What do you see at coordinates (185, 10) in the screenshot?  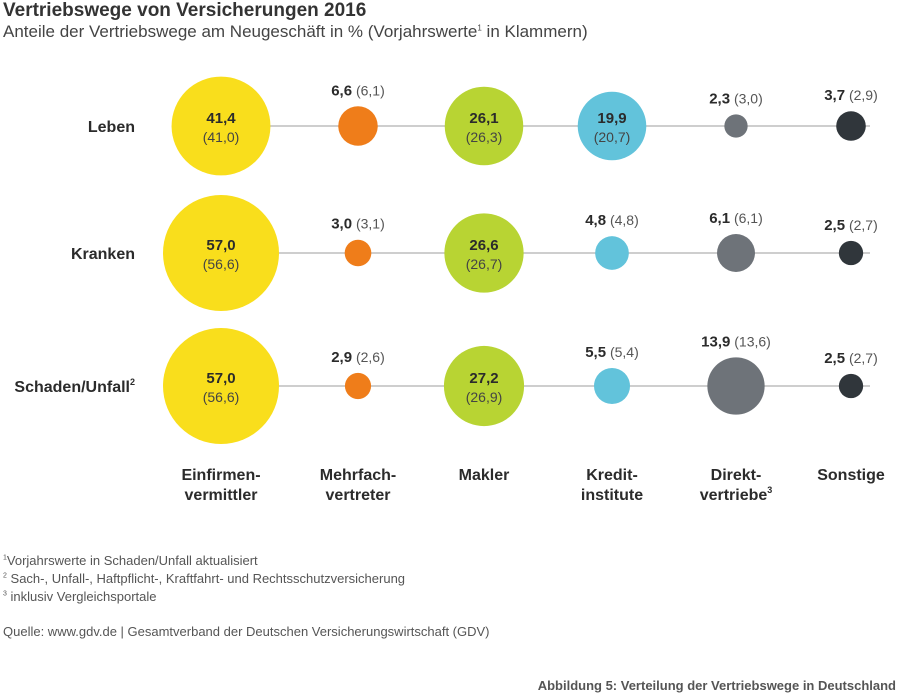 I see `chart-title: Vertriebswege von Versicherungen 2016` at bounding box center [185, 10].